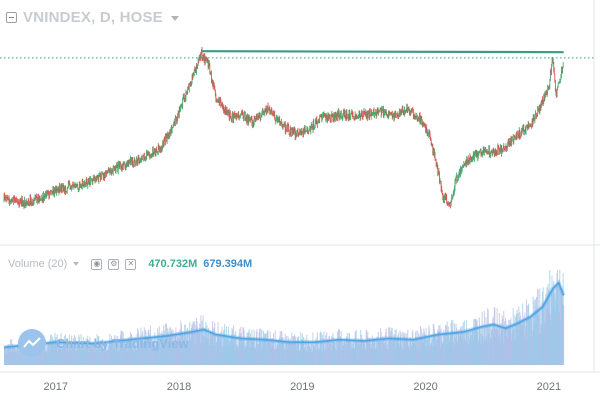 The width and height of the screenshot is (600, 407). What do you see at coordinates (131, 264) in the screenshot?
I see `close-icon: ✕` at bounding box center [131, 264].